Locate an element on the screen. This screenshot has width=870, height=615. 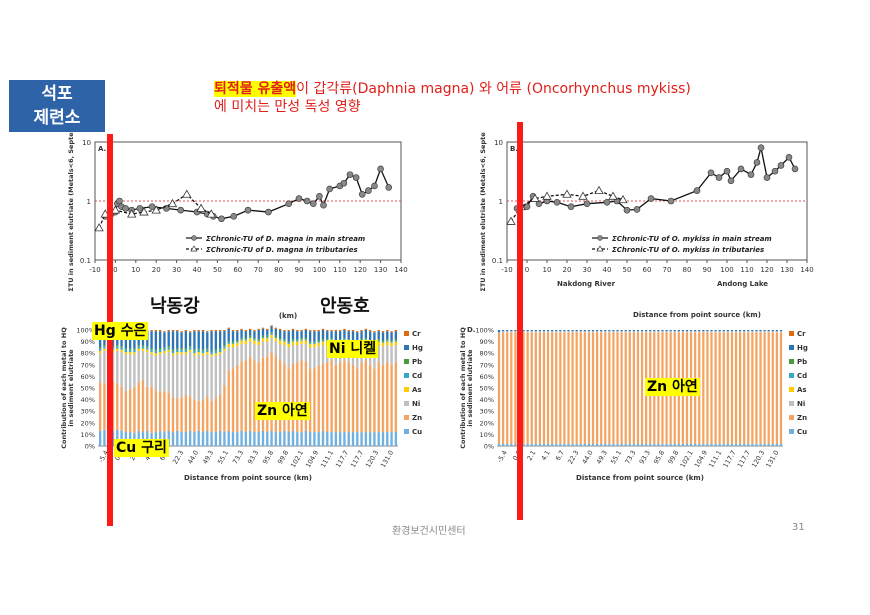
x-tick-label: 80 is located at coordinates (278, 270).